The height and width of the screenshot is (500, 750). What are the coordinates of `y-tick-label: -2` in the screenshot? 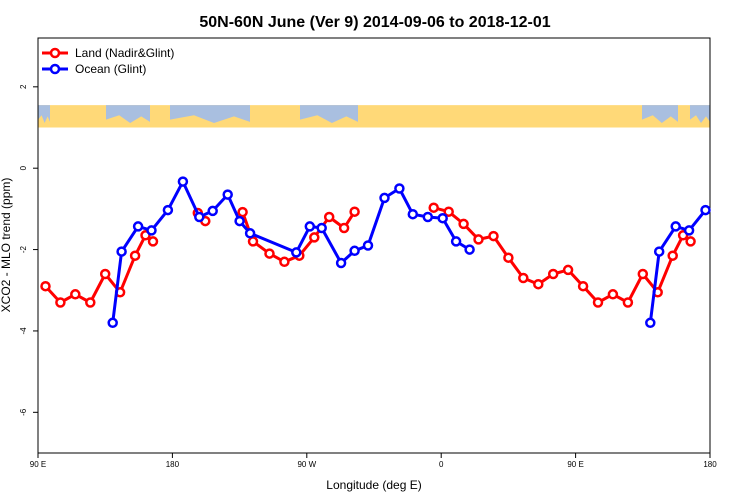 It's located at (23, 249).